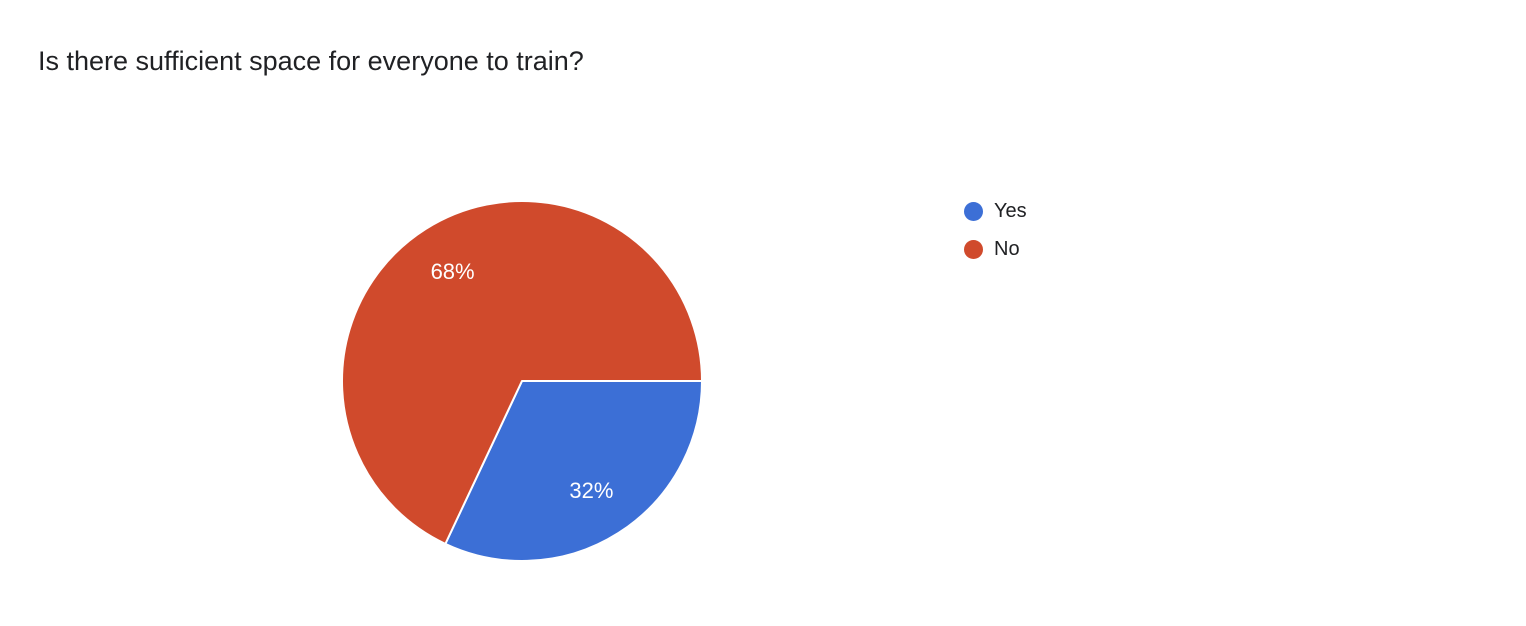  I want to click on pie-slice-label-yes: 32%, so click(591, 490).